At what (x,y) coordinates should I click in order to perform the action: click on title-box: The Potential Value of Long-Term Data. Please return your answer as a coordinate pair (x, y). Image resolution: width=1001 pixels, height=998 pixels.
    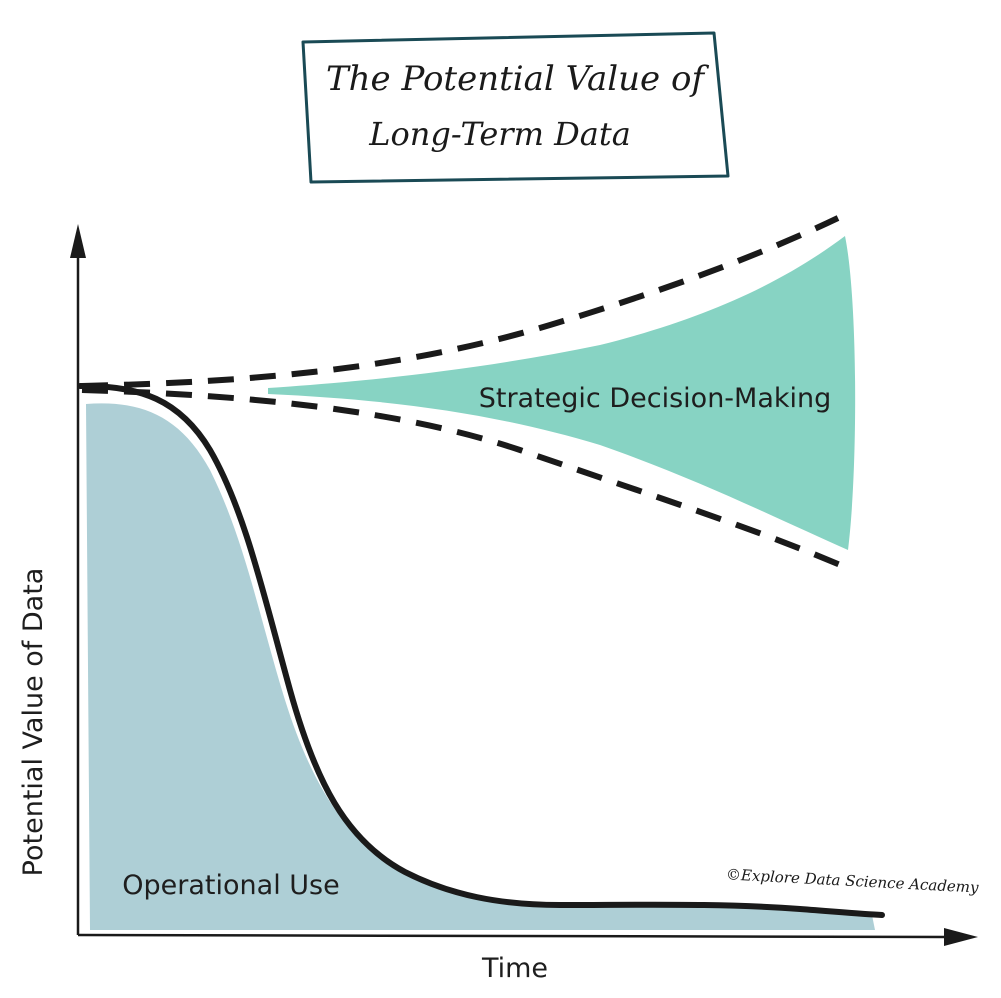
    Looking at the image, I should click on (515, 107).